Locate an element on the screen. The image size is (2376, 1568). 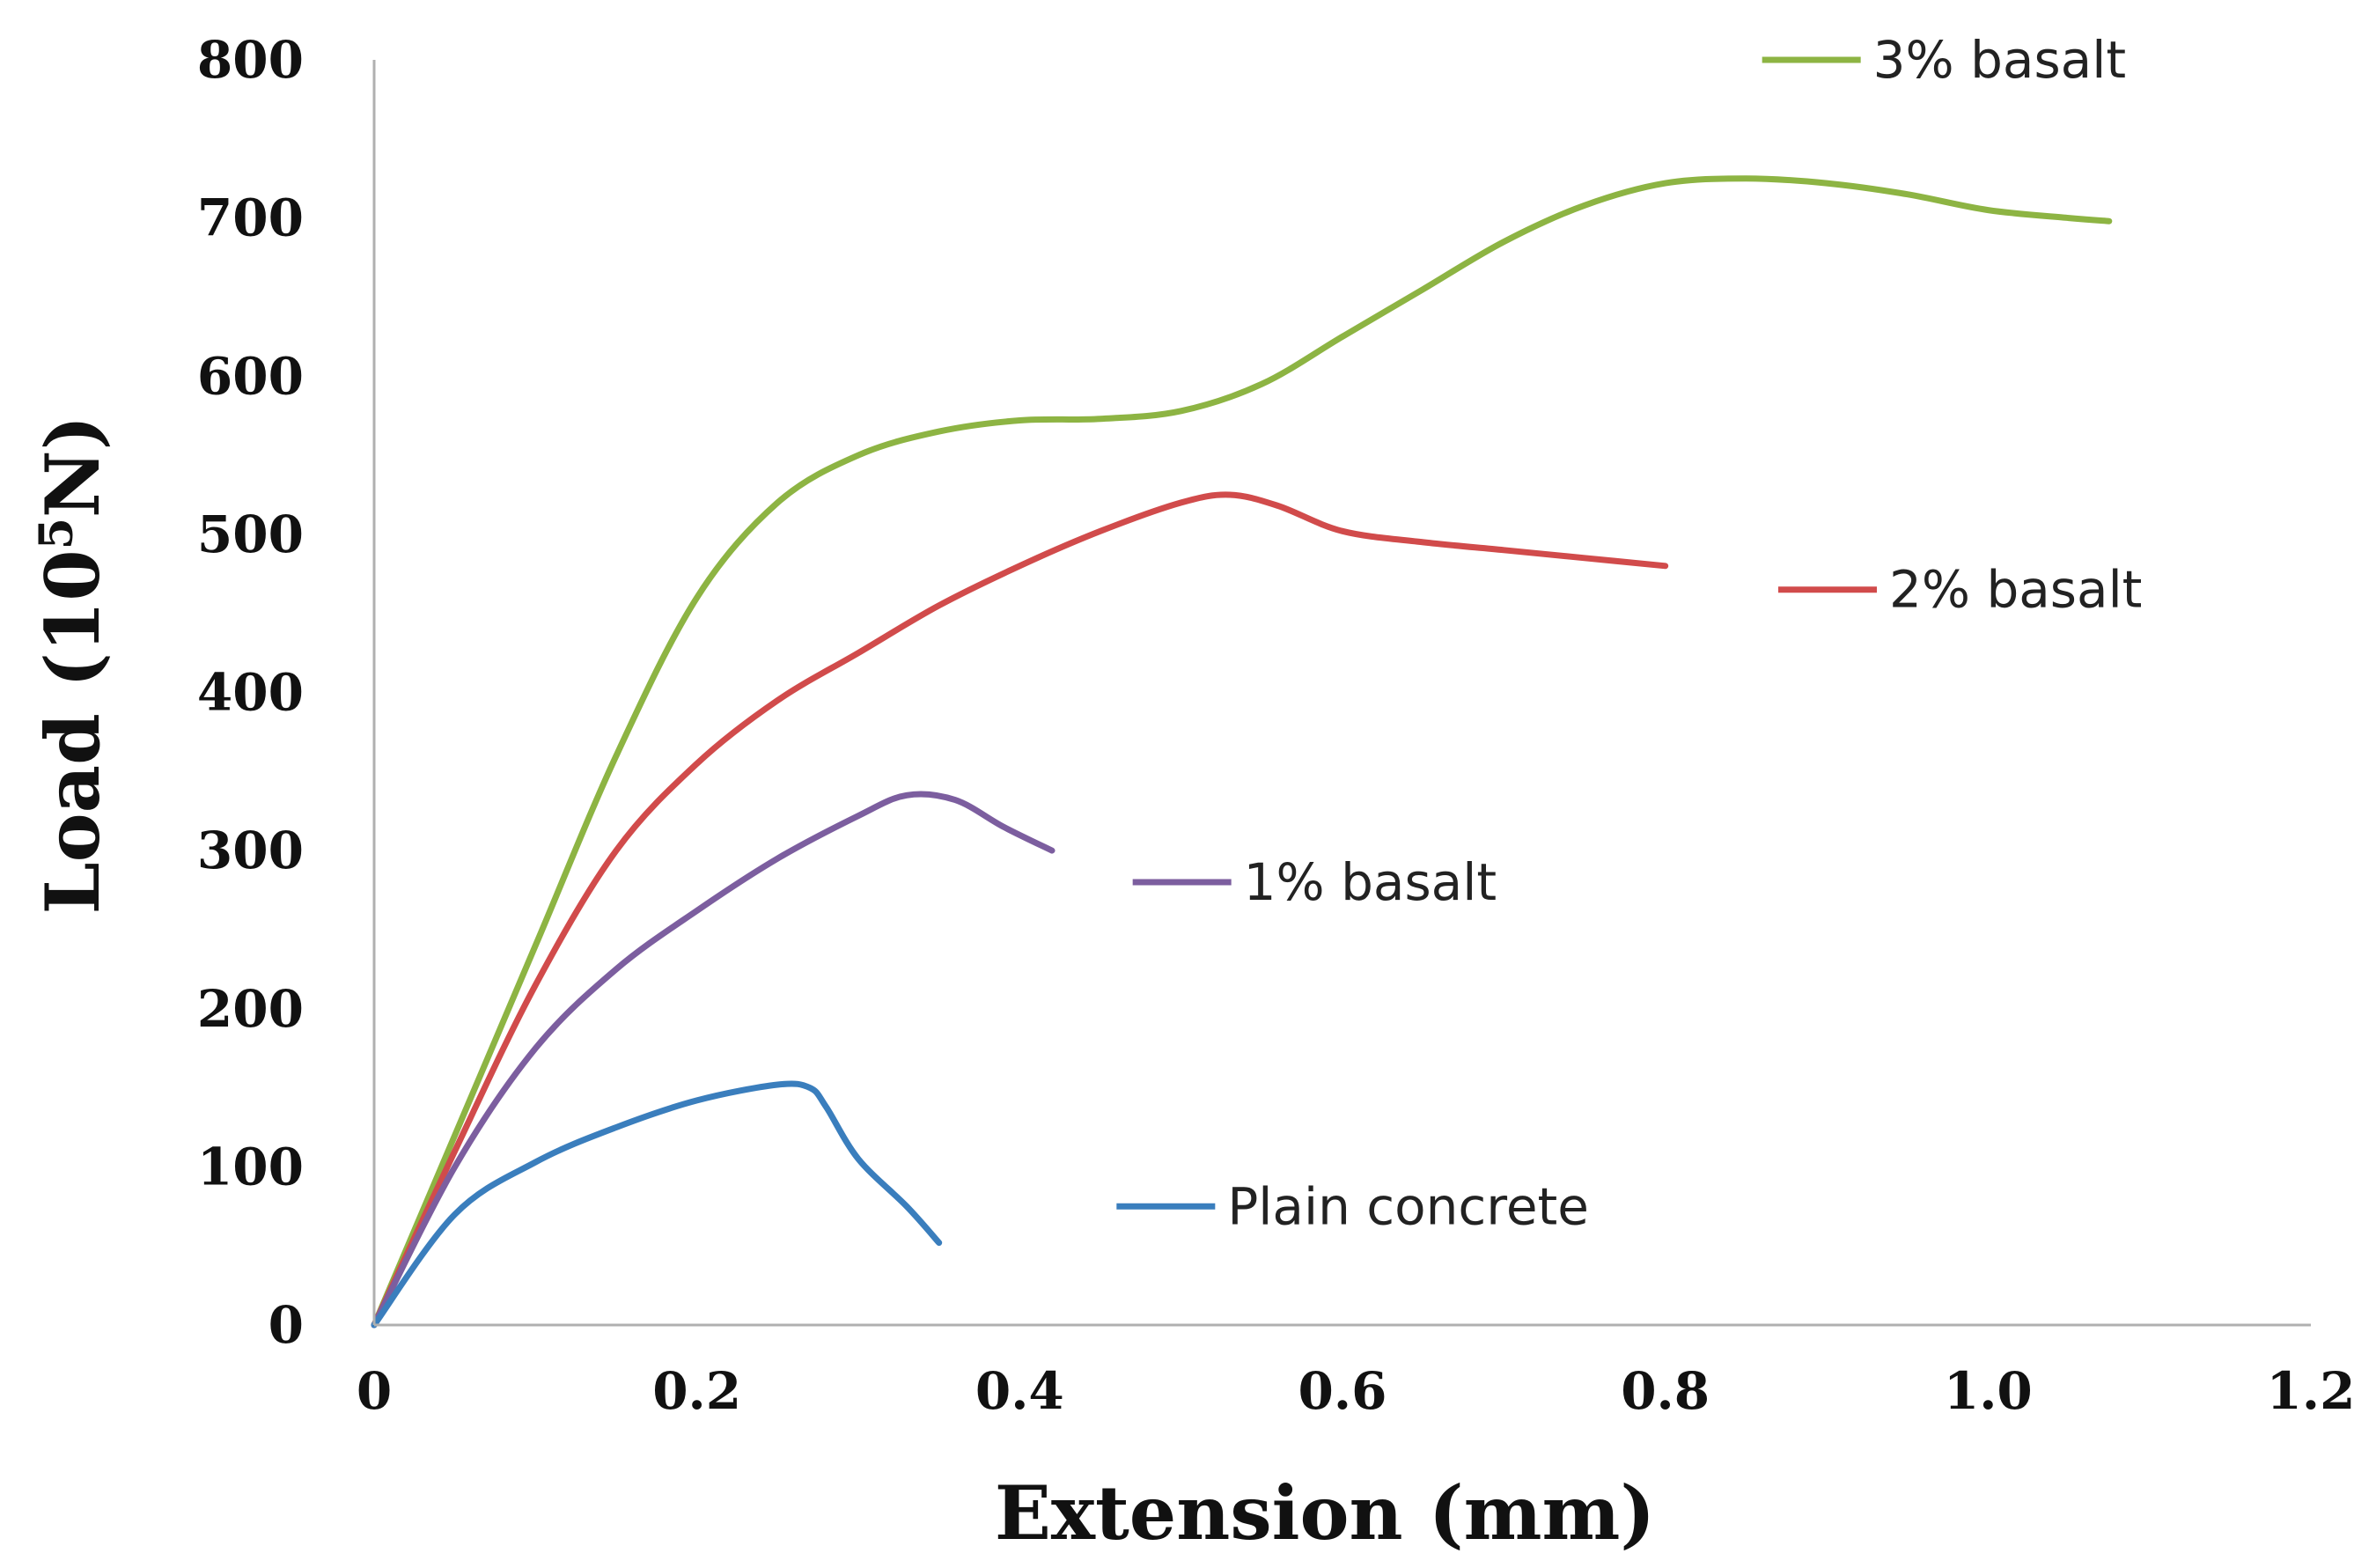
legend-label-plain-concrete: Plain concrete is located at coordinates (1408, 1206).